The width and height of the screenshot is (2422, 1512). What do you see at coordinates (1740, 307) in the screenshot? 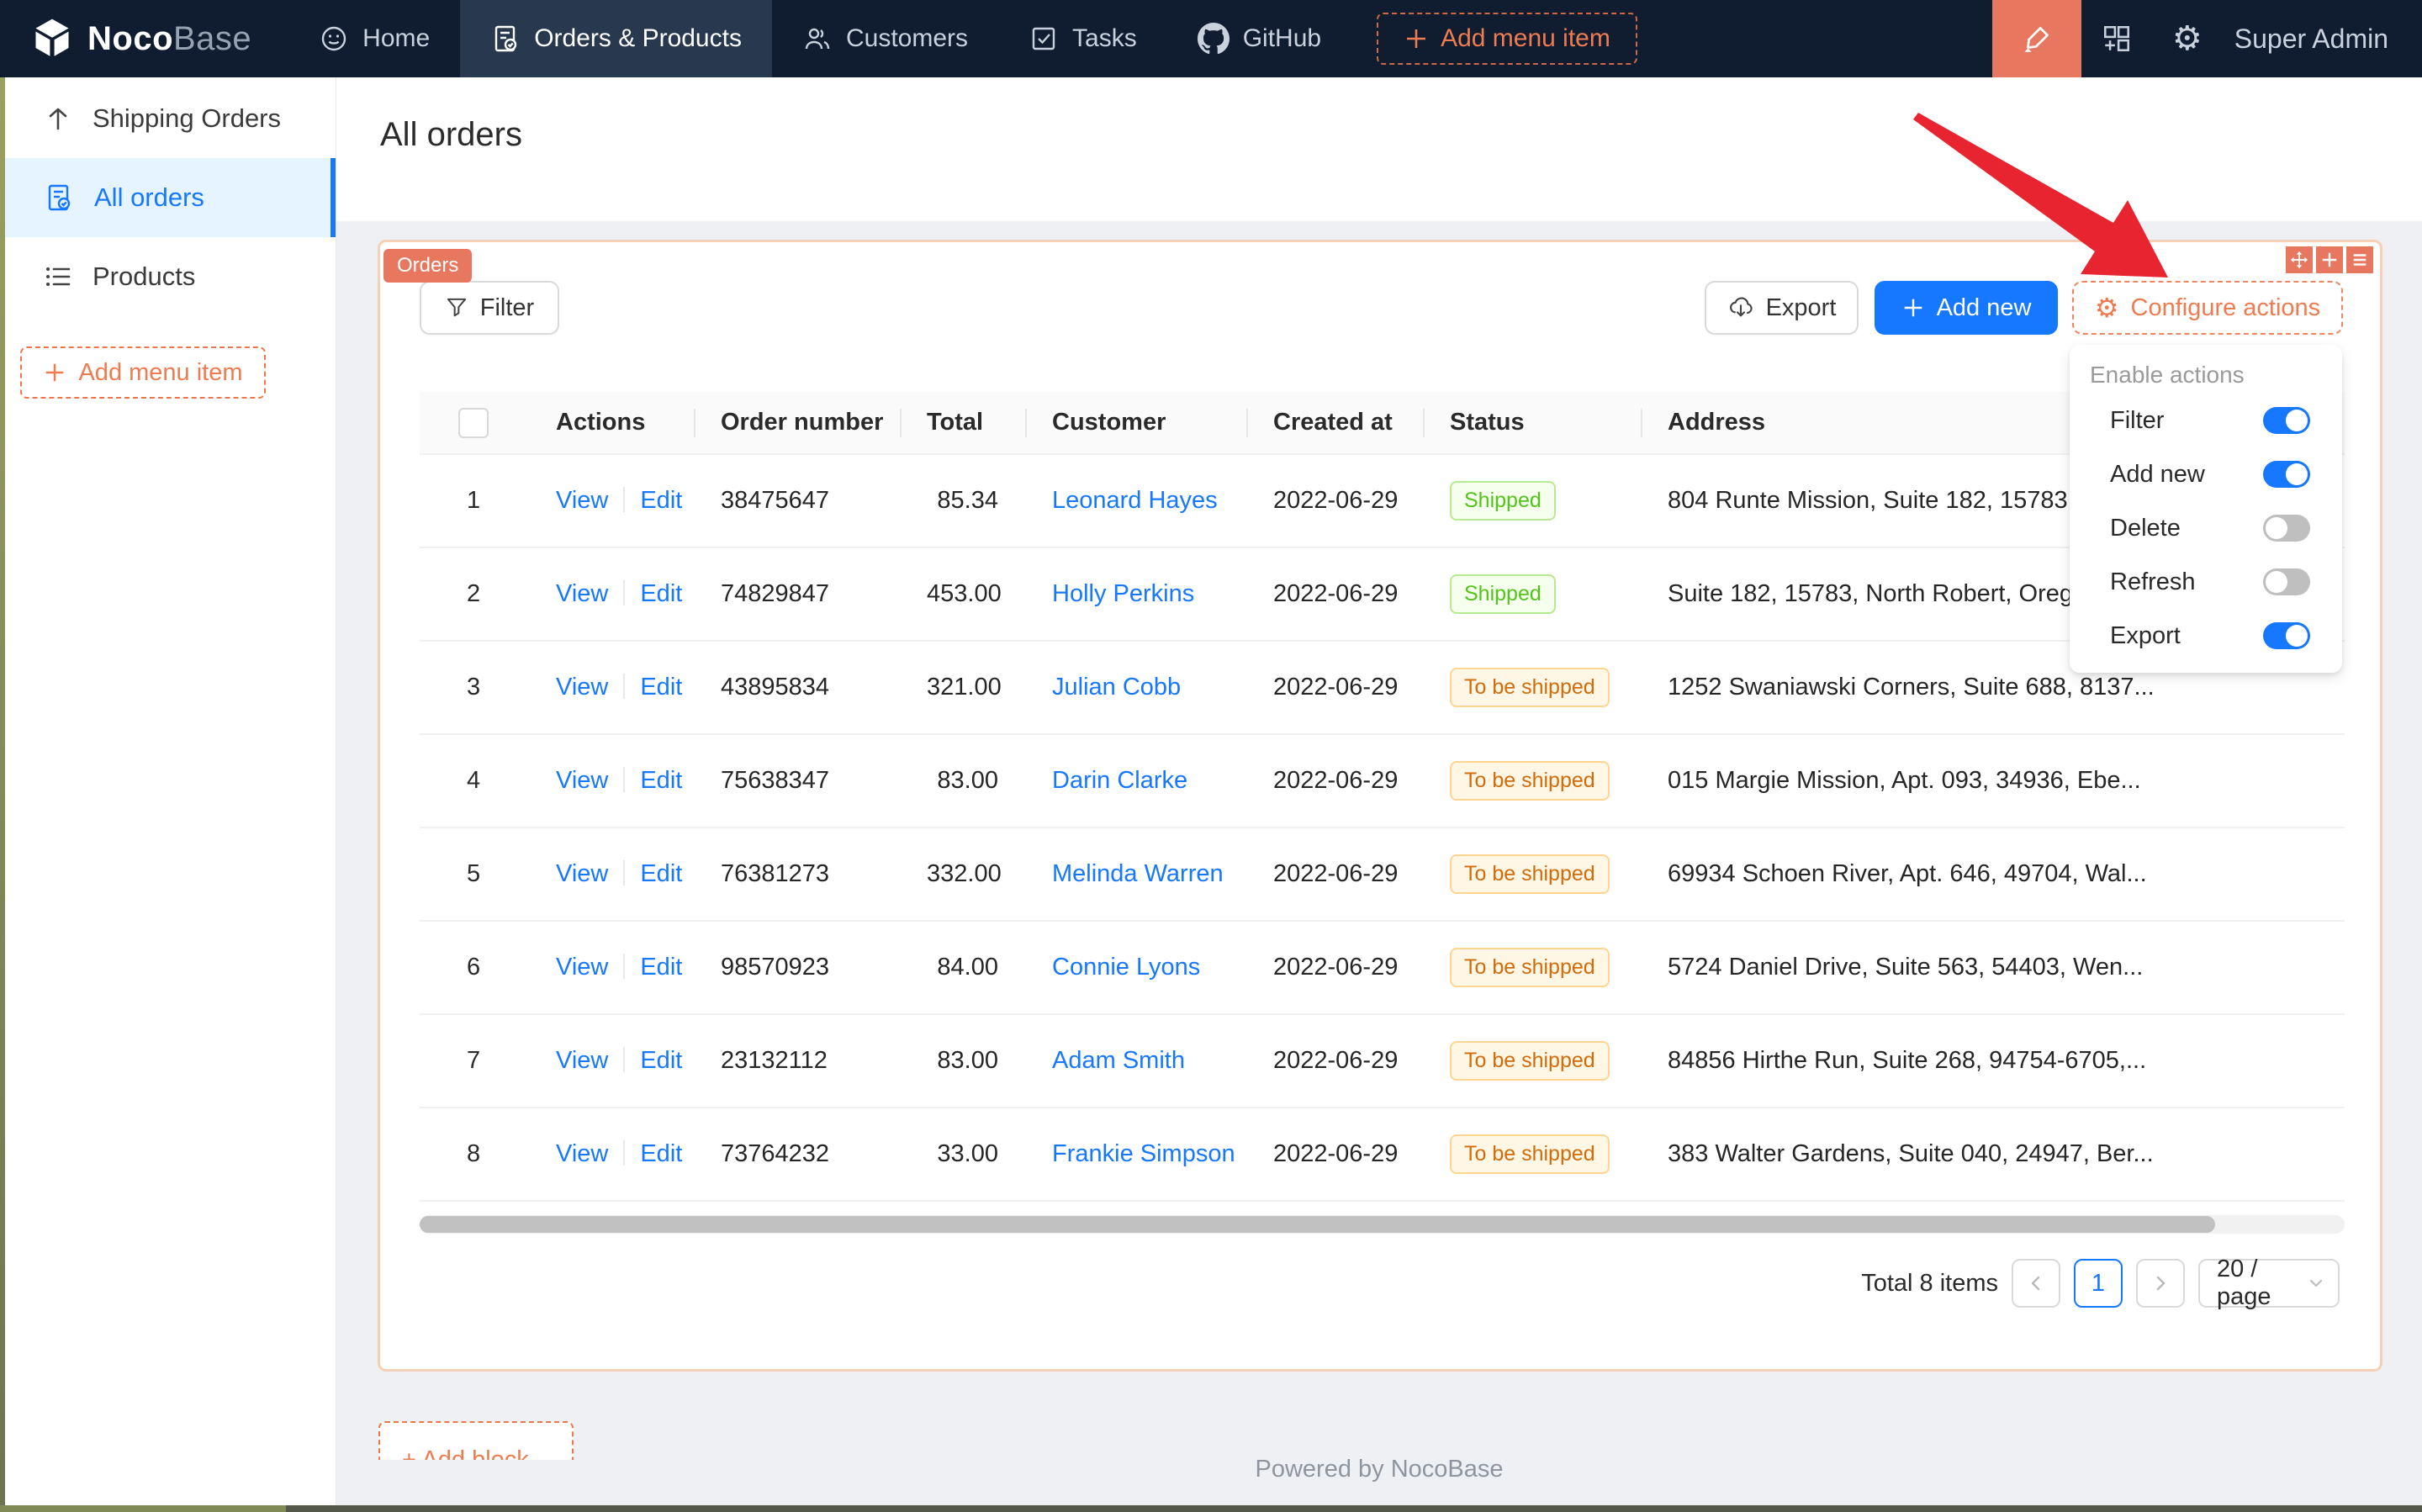
I see `cloud-download-icon` at bounding box center [1740, 307].